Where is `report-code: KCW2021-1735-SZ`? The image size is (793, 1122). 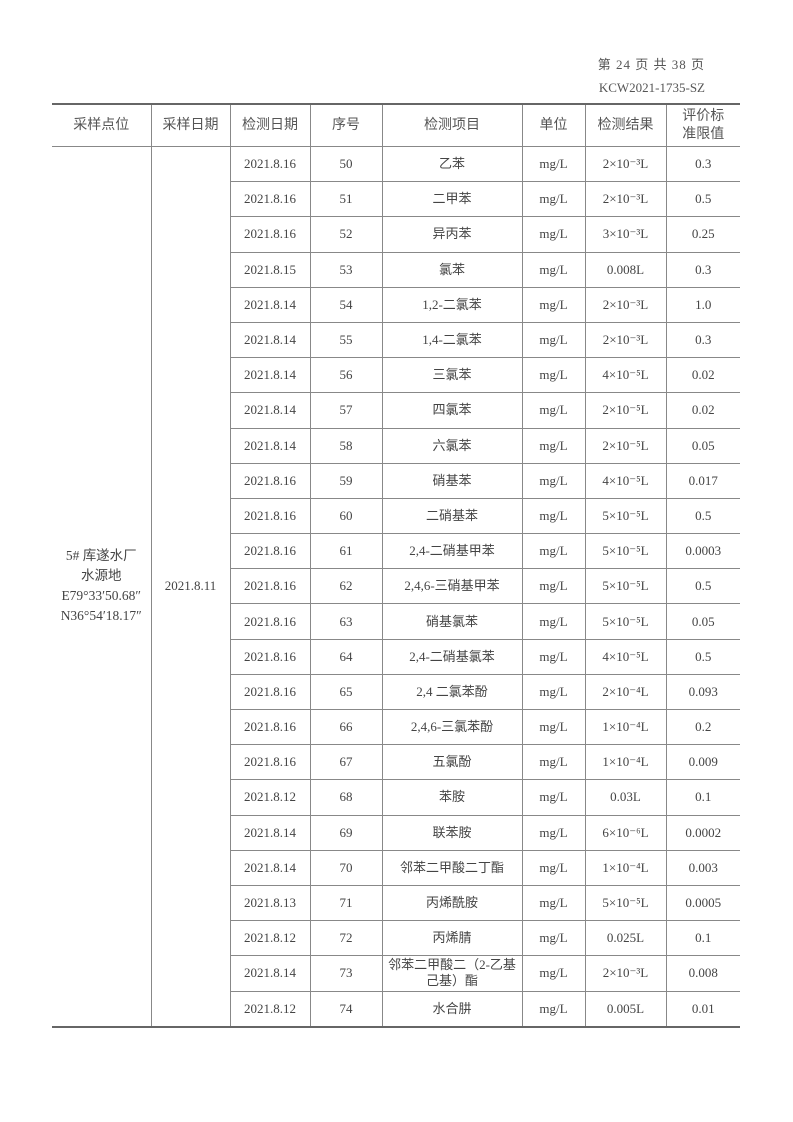
report-code: KCW2021-1735-SZ is located at coordinates (651, 87).